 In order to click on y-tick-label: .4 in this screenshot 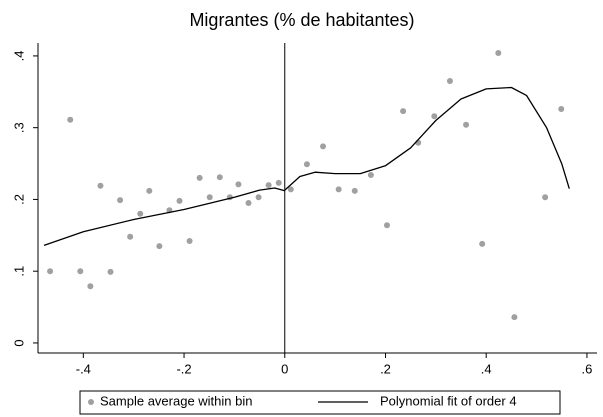, I will do `click(18, 55)`.